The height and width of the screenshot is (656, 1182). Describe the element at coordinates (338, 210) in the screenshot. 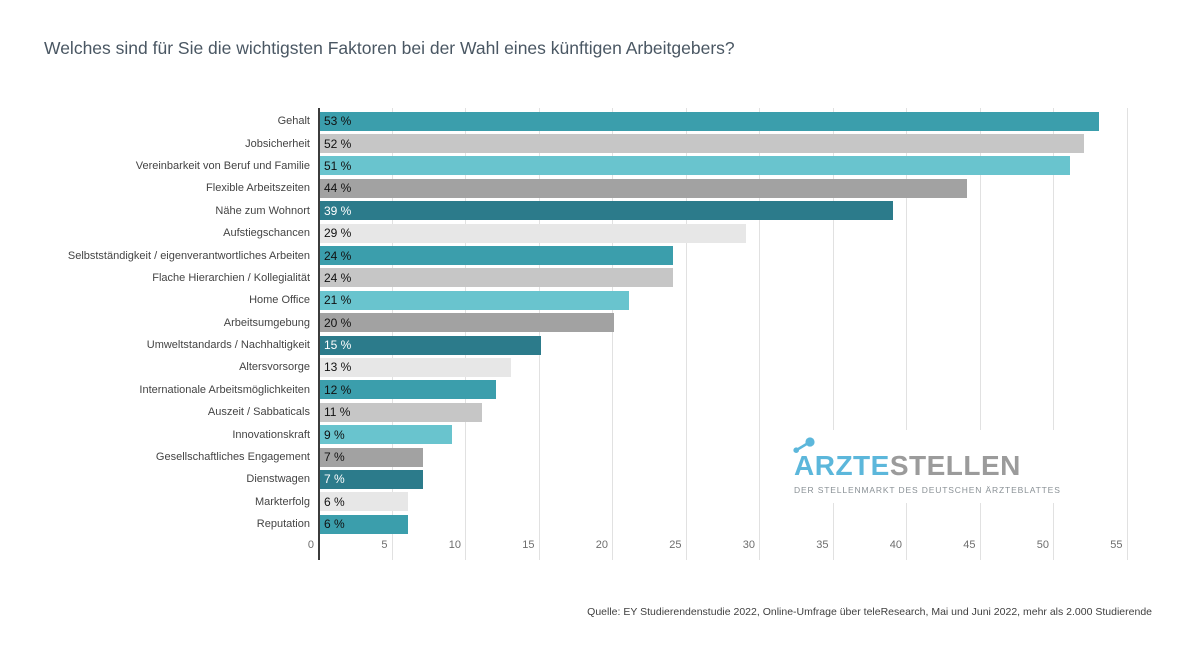

I see `value-label: 39 %` at that location.